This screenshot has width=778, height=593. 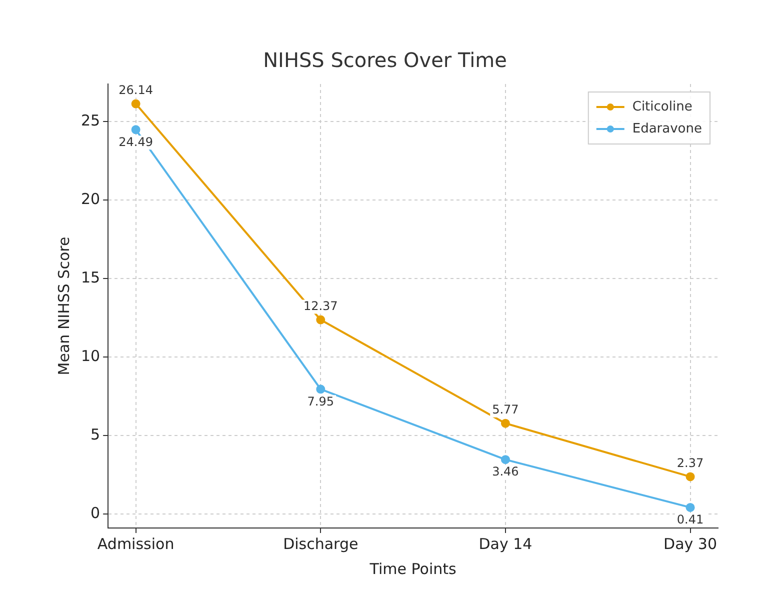 I want to click on y-tick-label: 10, so click(x=90, y=355).